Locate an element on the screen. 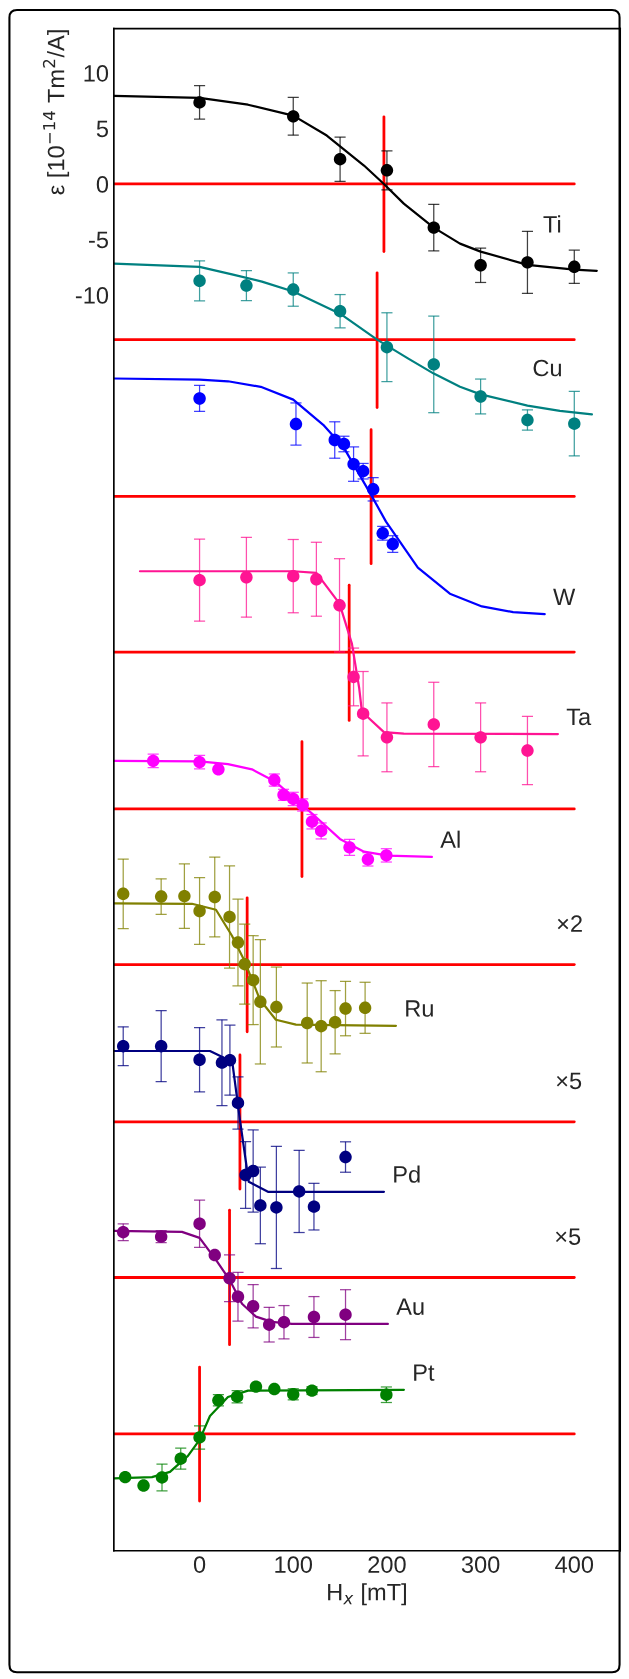 The height and width of the screenshot is (1679, 629). series-label: Cu is located at coordinates (547, 368).